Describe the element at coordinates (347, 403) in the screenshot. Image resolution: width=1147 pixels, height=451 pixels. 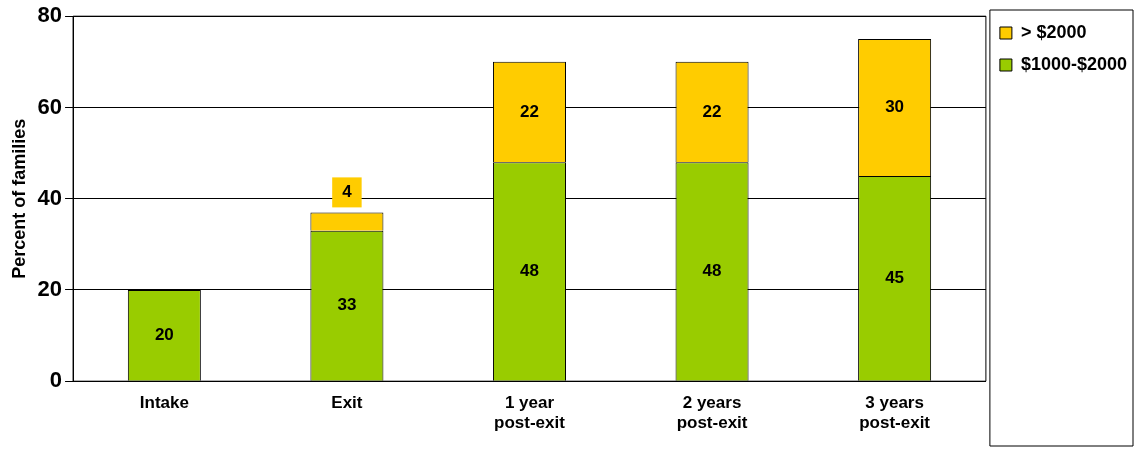
I see `x-tick-label: Exit` at that location.